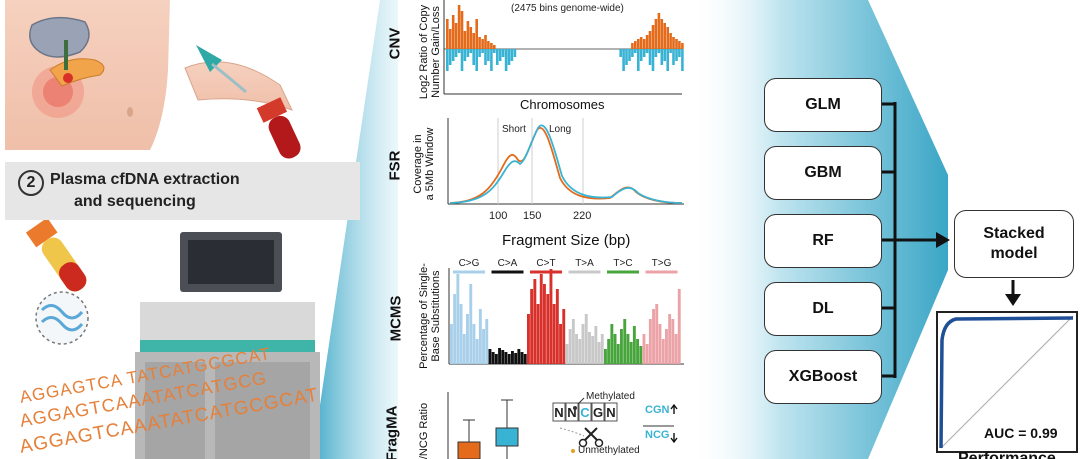  What do you see at coordinates (674, 438) in the screenshot?
I see `arrow-down-icon` at bounding box center [674, 438].